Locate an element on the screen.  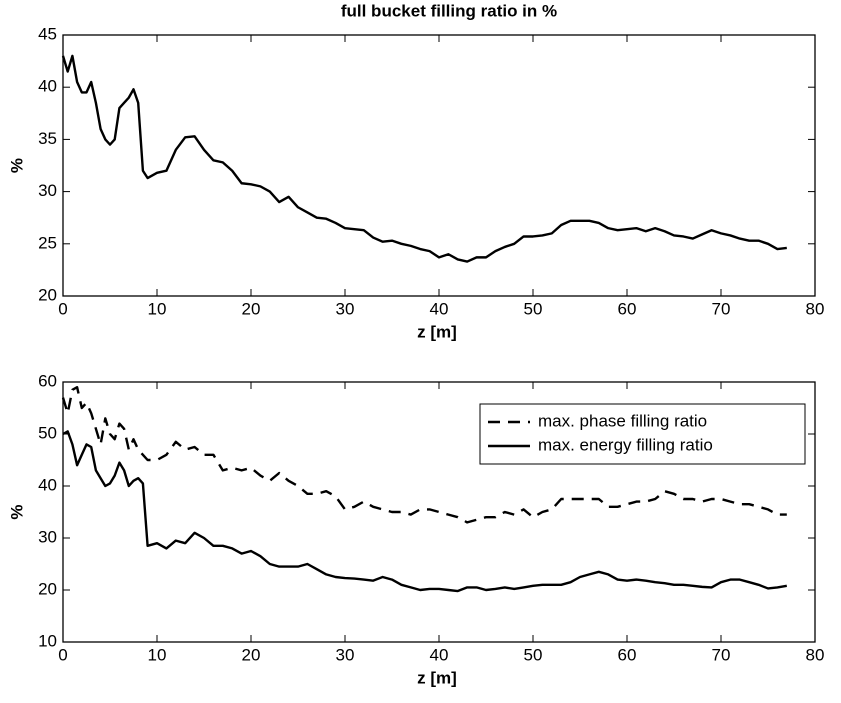
legend-label: max. phase filling ratio is located at coordinates (622, 420).